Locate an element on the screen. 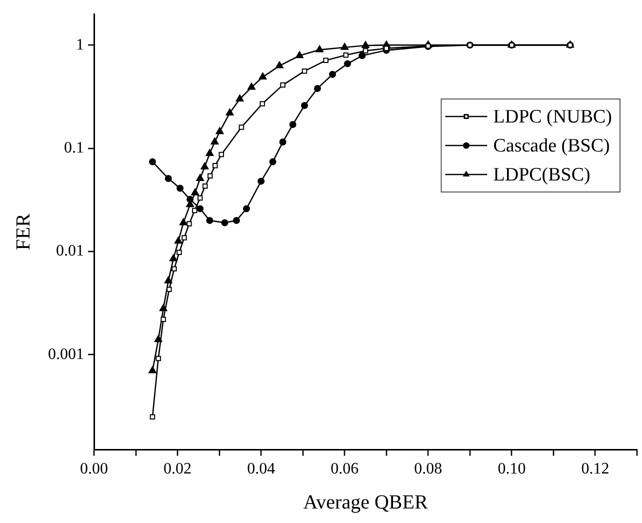  y-tick-label: 0.001 is located at coordinates (66, 354).